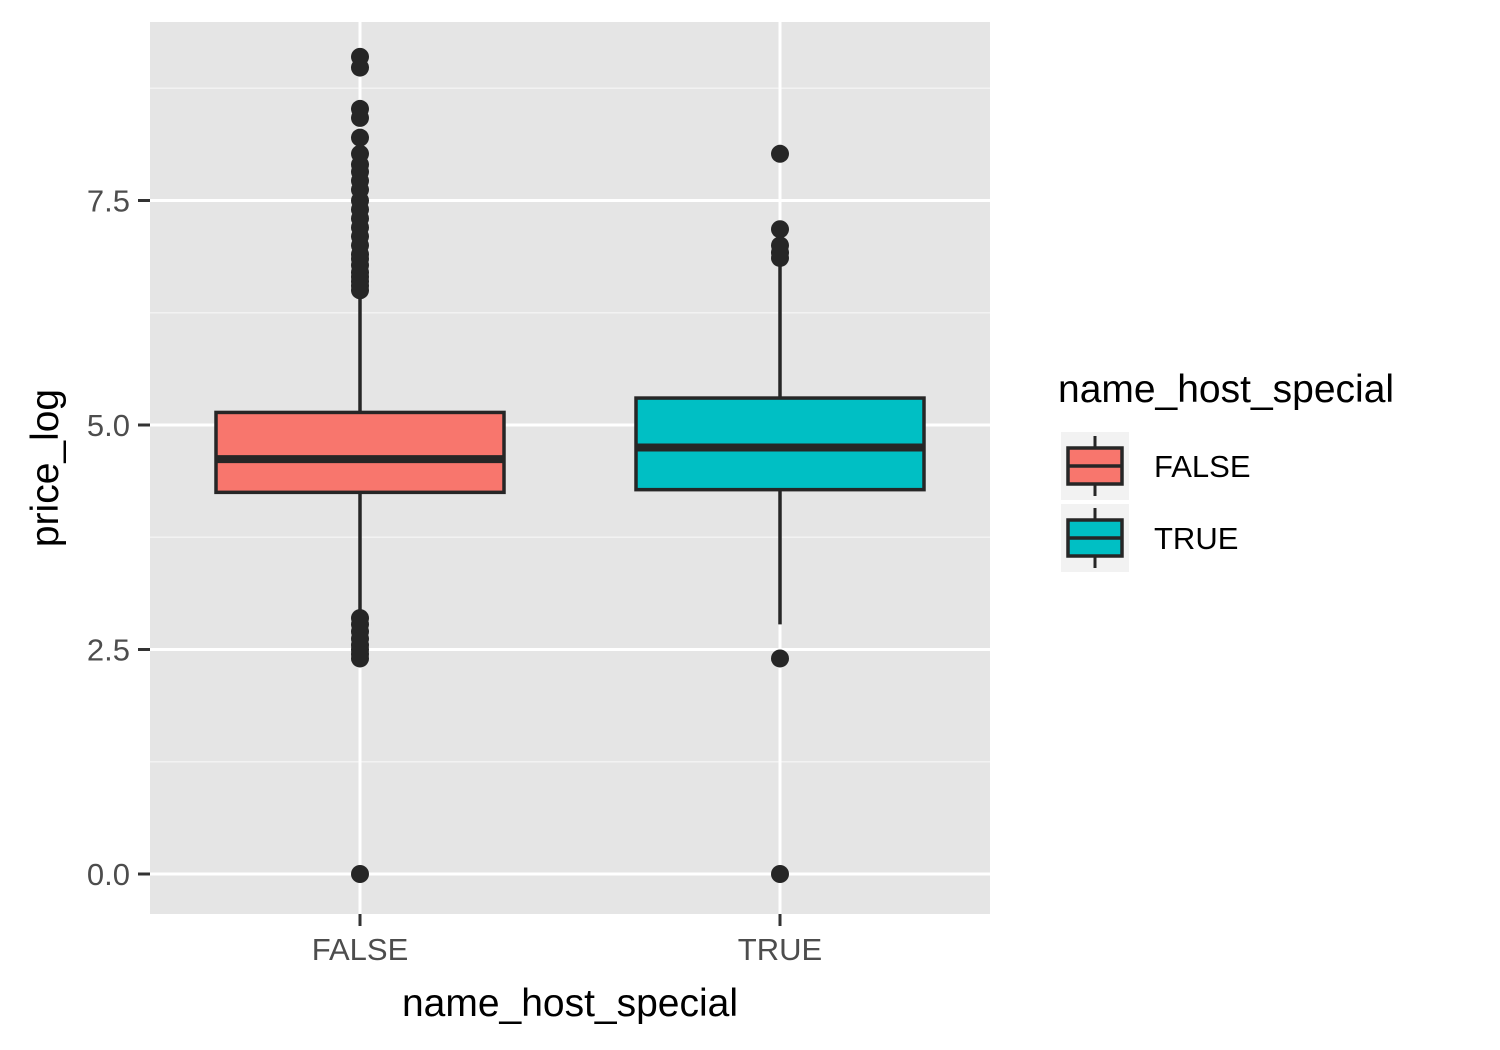  Describe the element at coordinates (570, 1003) in the screenshot. I see `x-axis-title: name_host_special` at that location.